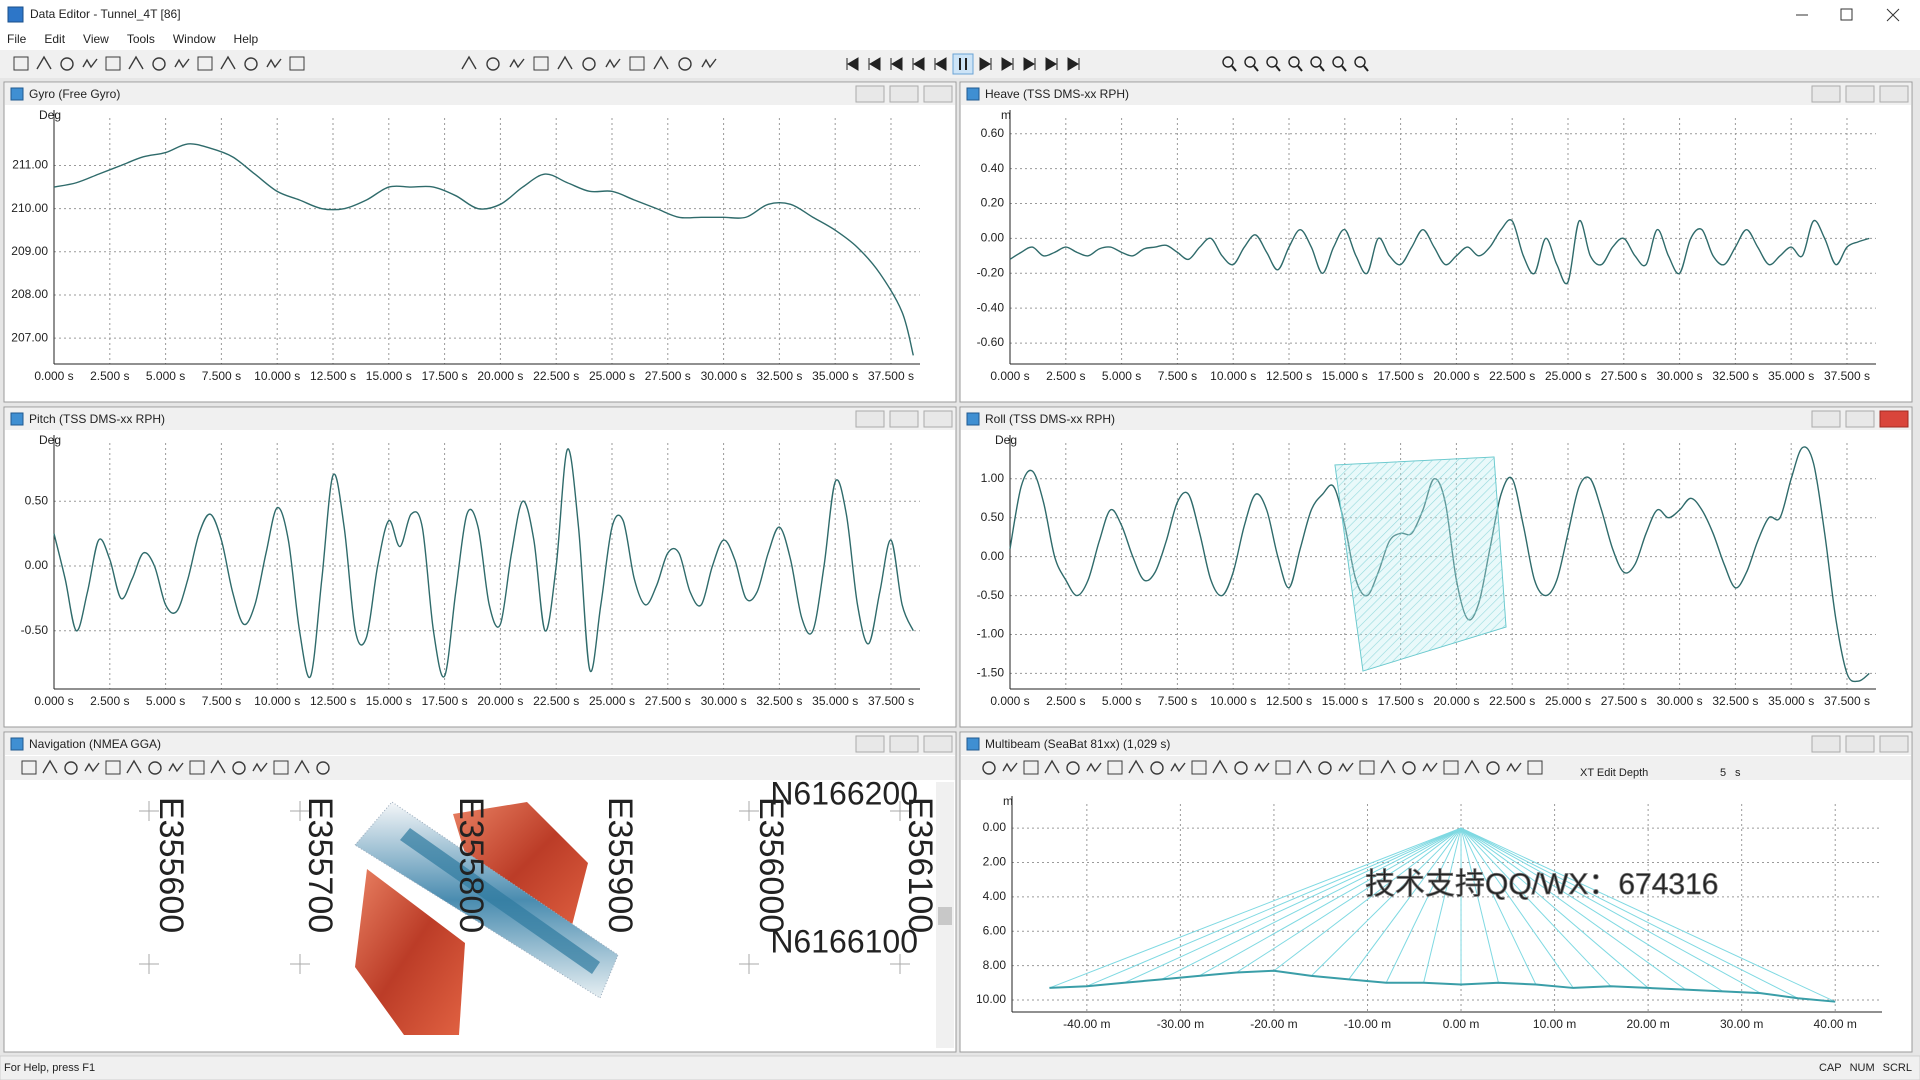  Describe the element at coordinates (246, 39) in the screenshot. I see `menu-item: Help` at that location.